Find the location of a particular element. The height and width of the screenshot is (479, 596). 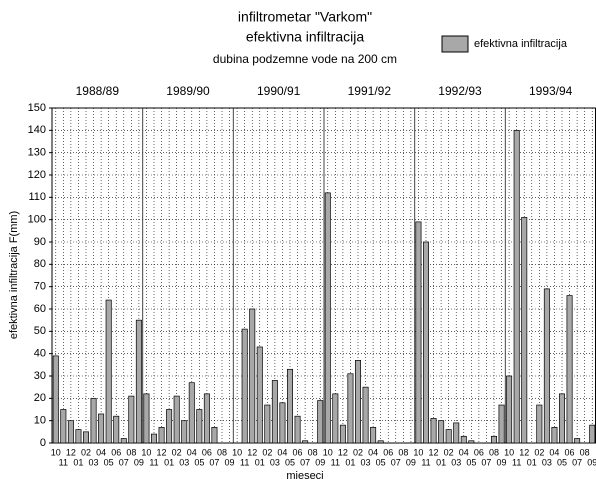

y-tick-label: 20 is located at coordinates (40, 398).